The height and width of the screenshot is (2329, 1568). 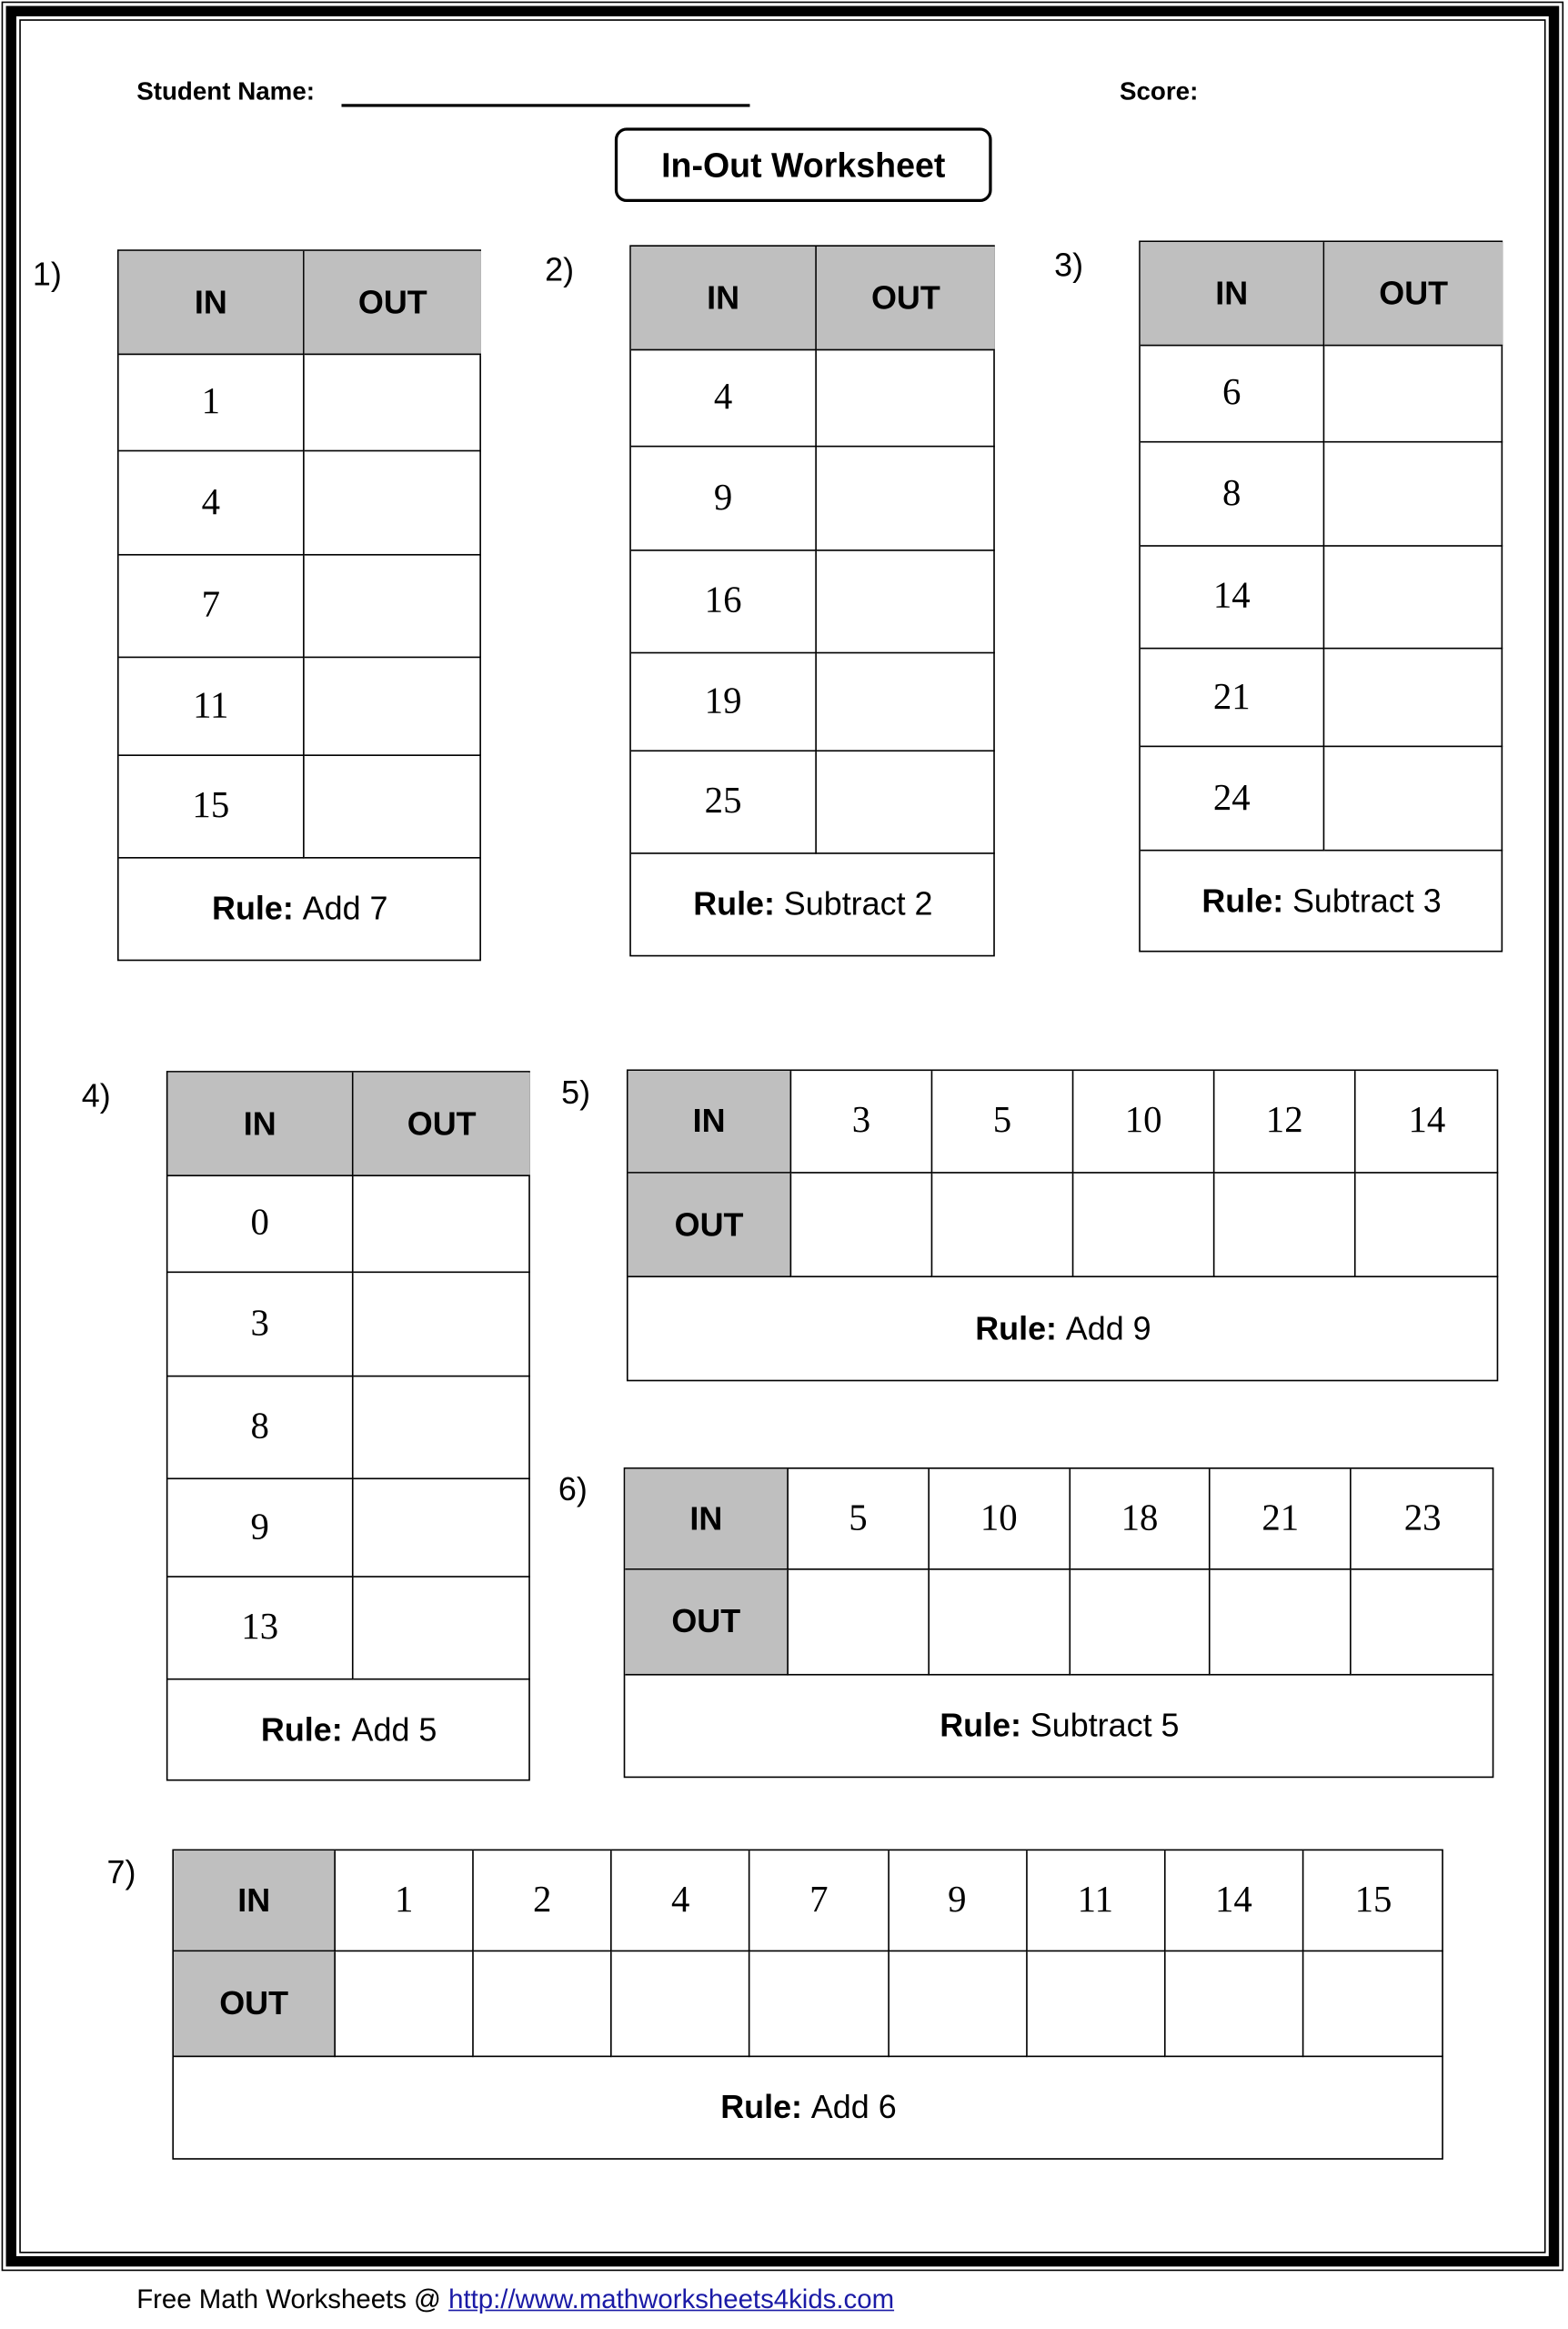 I want to click on in-value: 13, so click(x=260, y=1628).